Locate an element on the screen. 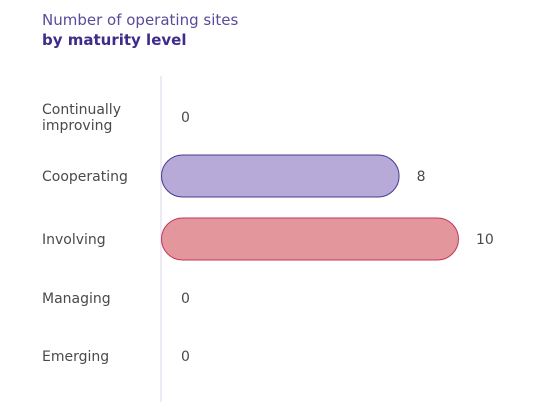 This screenshot has height=414, width=552. chart-subtitle: by maturity level is located at coordinates (114, 40).